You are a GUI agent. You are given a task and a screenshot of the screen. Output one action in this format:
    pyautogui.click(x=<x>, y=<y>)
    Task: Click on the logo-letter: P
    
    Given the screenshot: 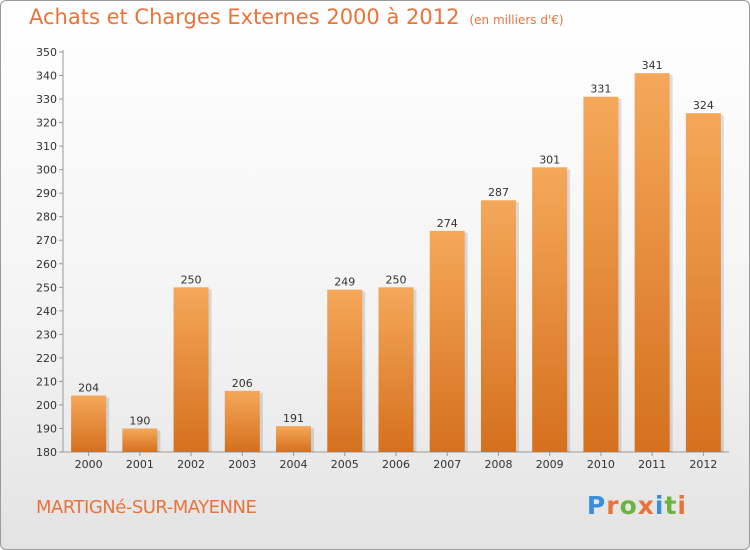 What is the action you would take?
    pyautogui.click(x=596, y=505)
    